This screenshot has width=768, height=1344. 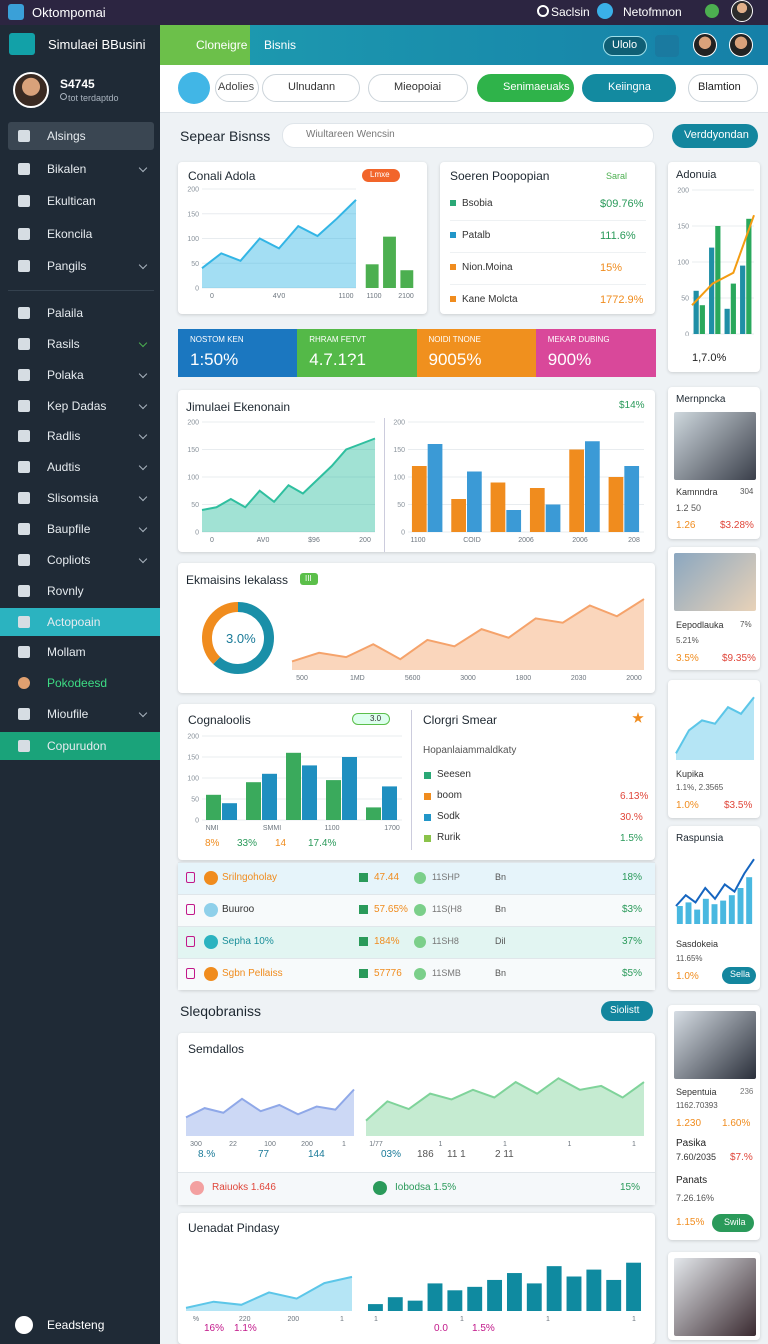 I want to click on filter-label: Ulnudann, so click(x=312, y=87).